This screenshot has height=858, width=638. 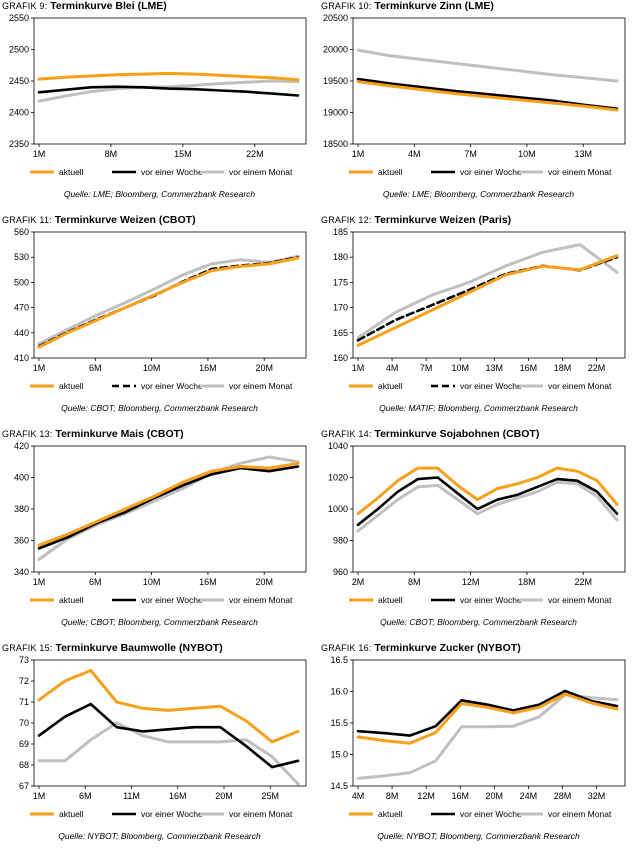 I want to click on y-tick-label: 380, so click(x=21, y=509).